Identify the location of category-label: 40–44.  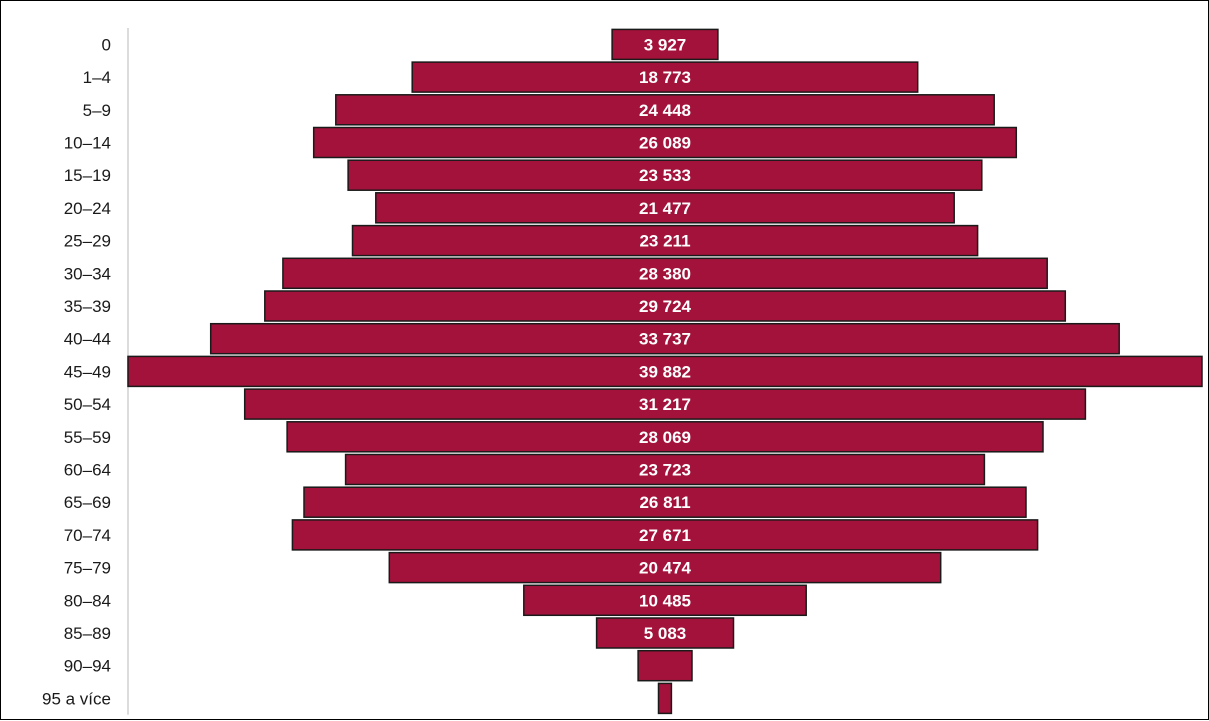
(87, 339).